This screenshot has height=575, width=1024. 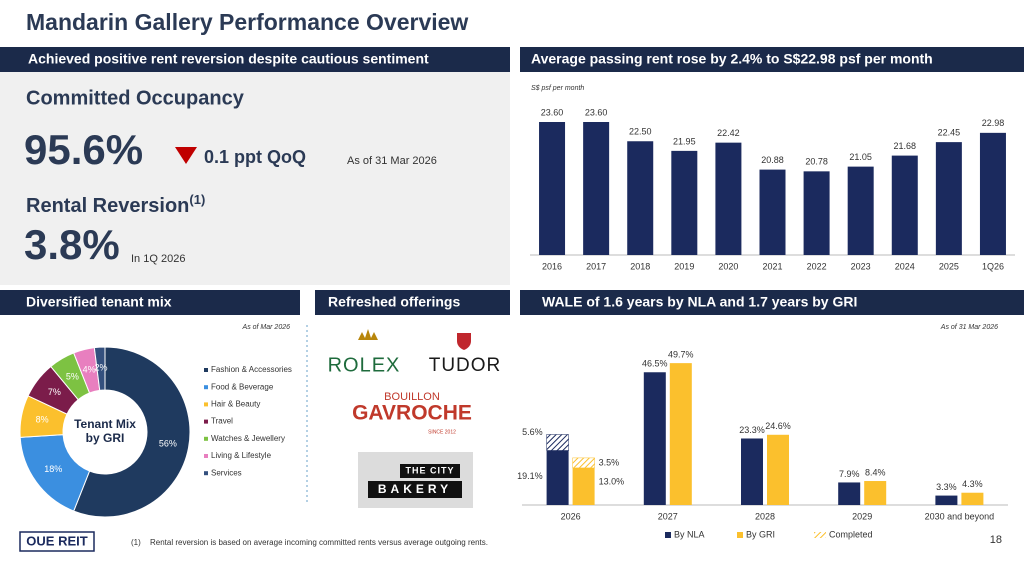 I want to click on reit-logo: OUE REIT, so click(x=56, y=540).